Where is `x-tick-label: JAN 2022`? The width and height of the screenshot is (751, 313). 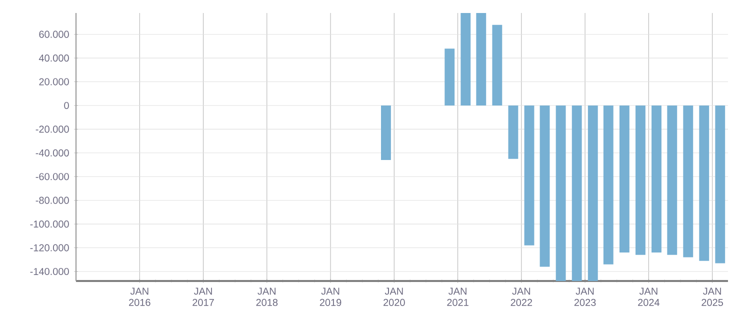
x-tick-label: JAN 2022 is located at coordinates (521, 297).